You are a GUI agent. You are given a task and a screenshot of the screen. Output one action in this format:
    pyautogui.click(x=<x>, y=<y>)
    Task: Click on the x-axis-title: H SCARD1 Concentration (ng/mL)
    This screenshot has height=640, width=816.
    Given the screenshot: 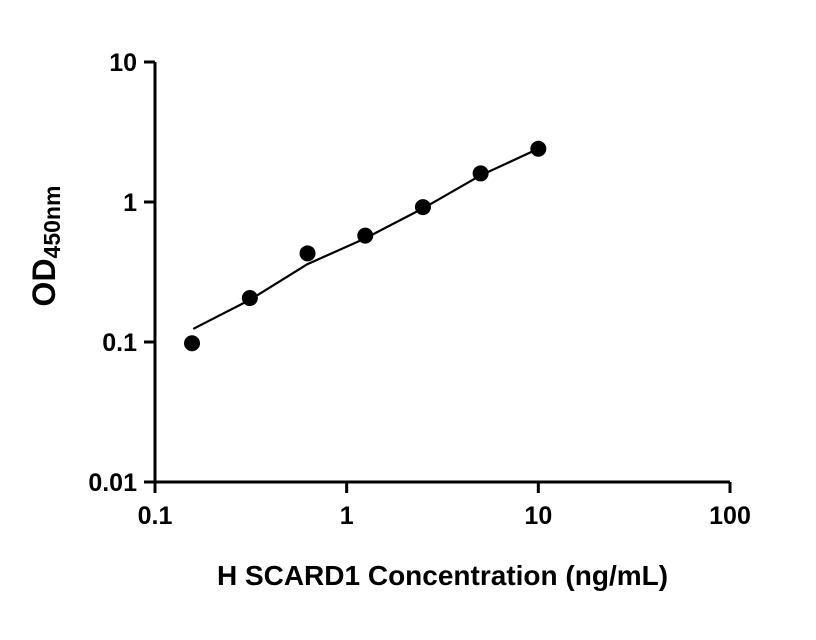 What is the action you would take?
    pyautogui.click(x=442, y=575)
    